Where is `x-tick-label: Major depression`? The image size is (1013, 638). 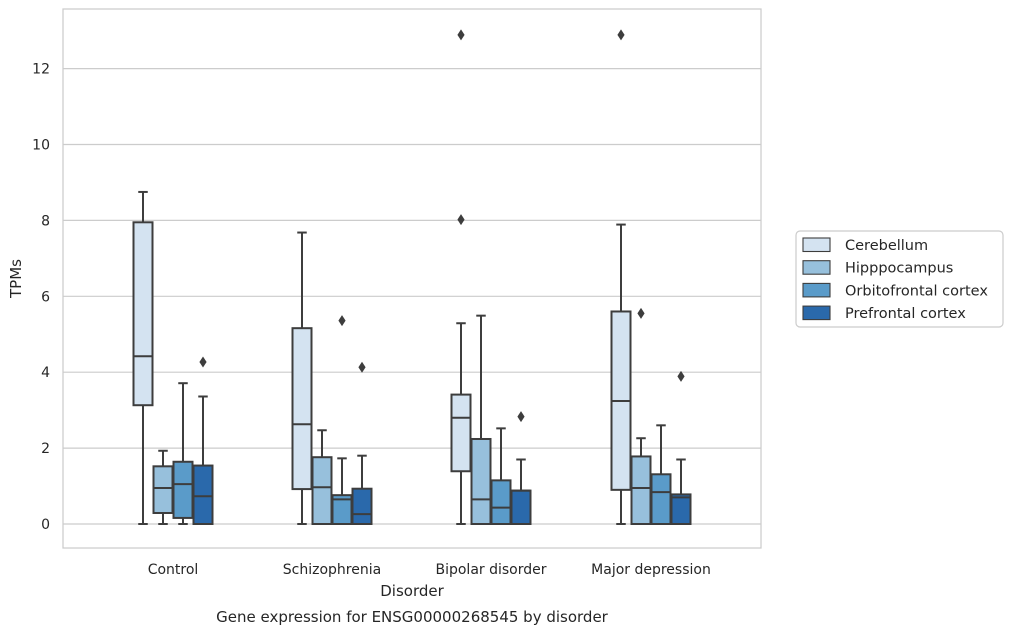 x-tick-label: Major depression is located at coordinates (651, 570).